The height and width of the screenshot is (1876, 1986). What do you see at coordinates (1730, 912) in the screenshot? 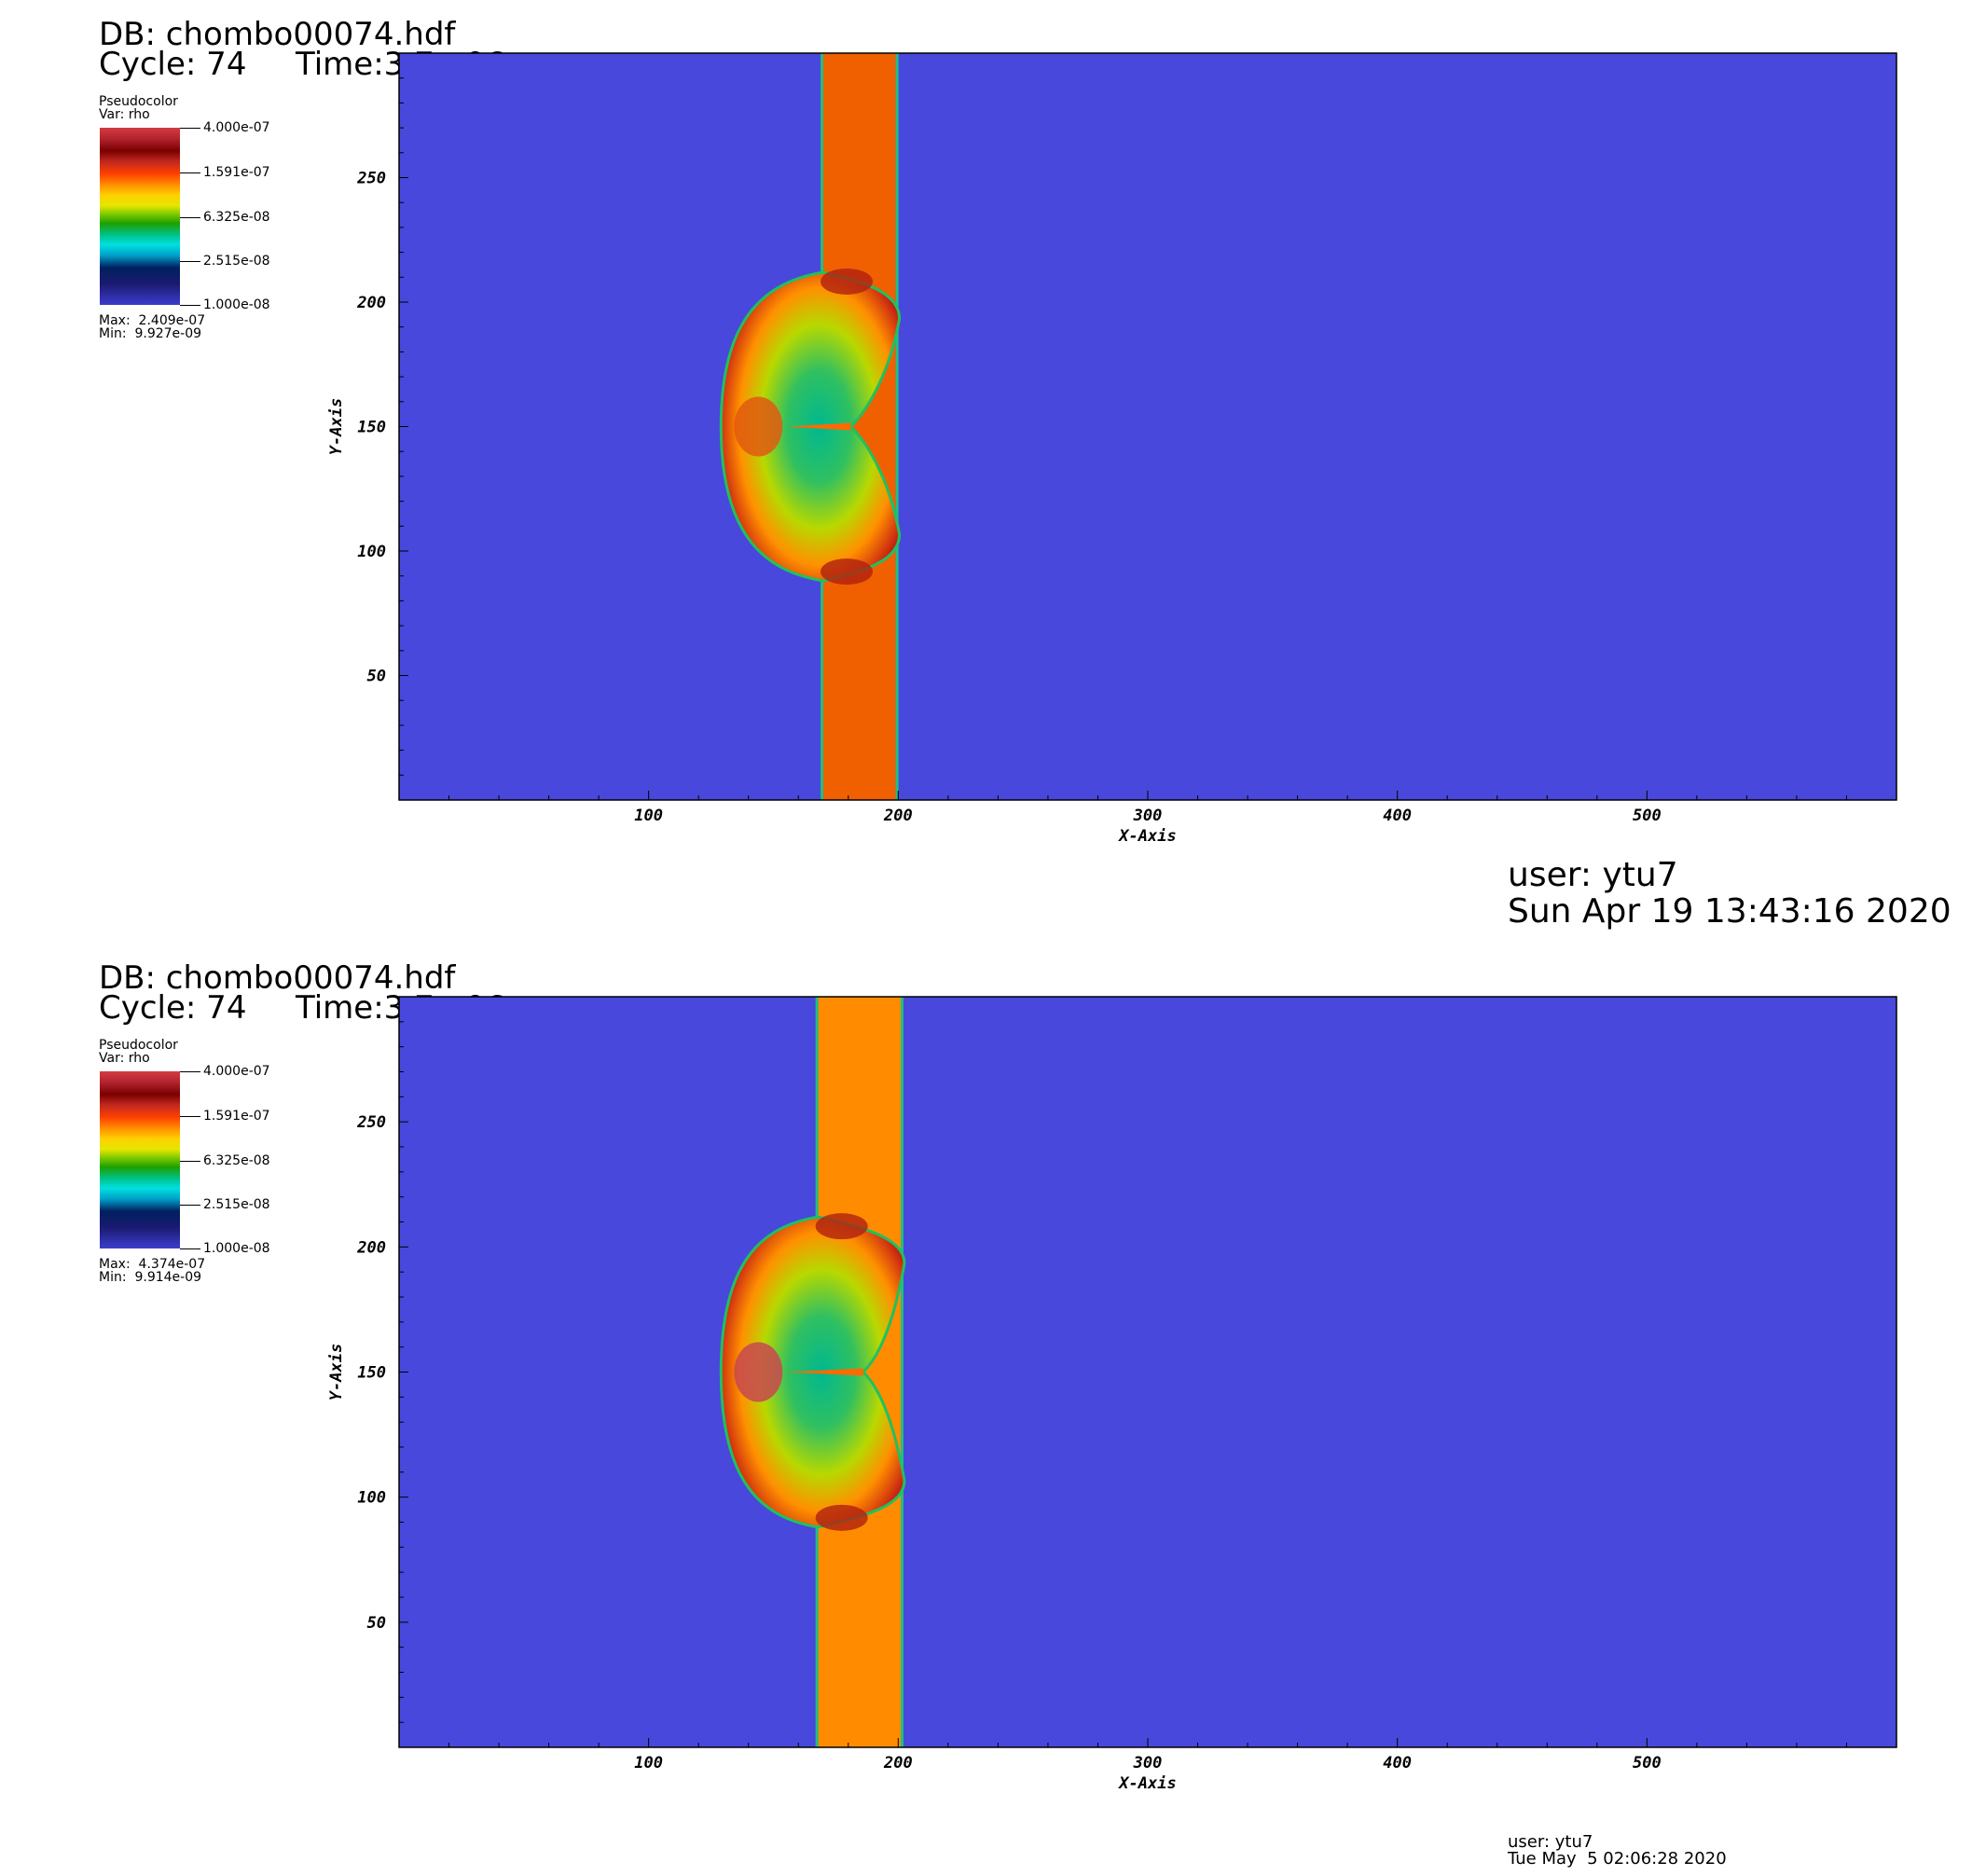
I see `timestamp-label: Sun Apr 19 13:43:16 2020` at bounding box center [1730, 912].